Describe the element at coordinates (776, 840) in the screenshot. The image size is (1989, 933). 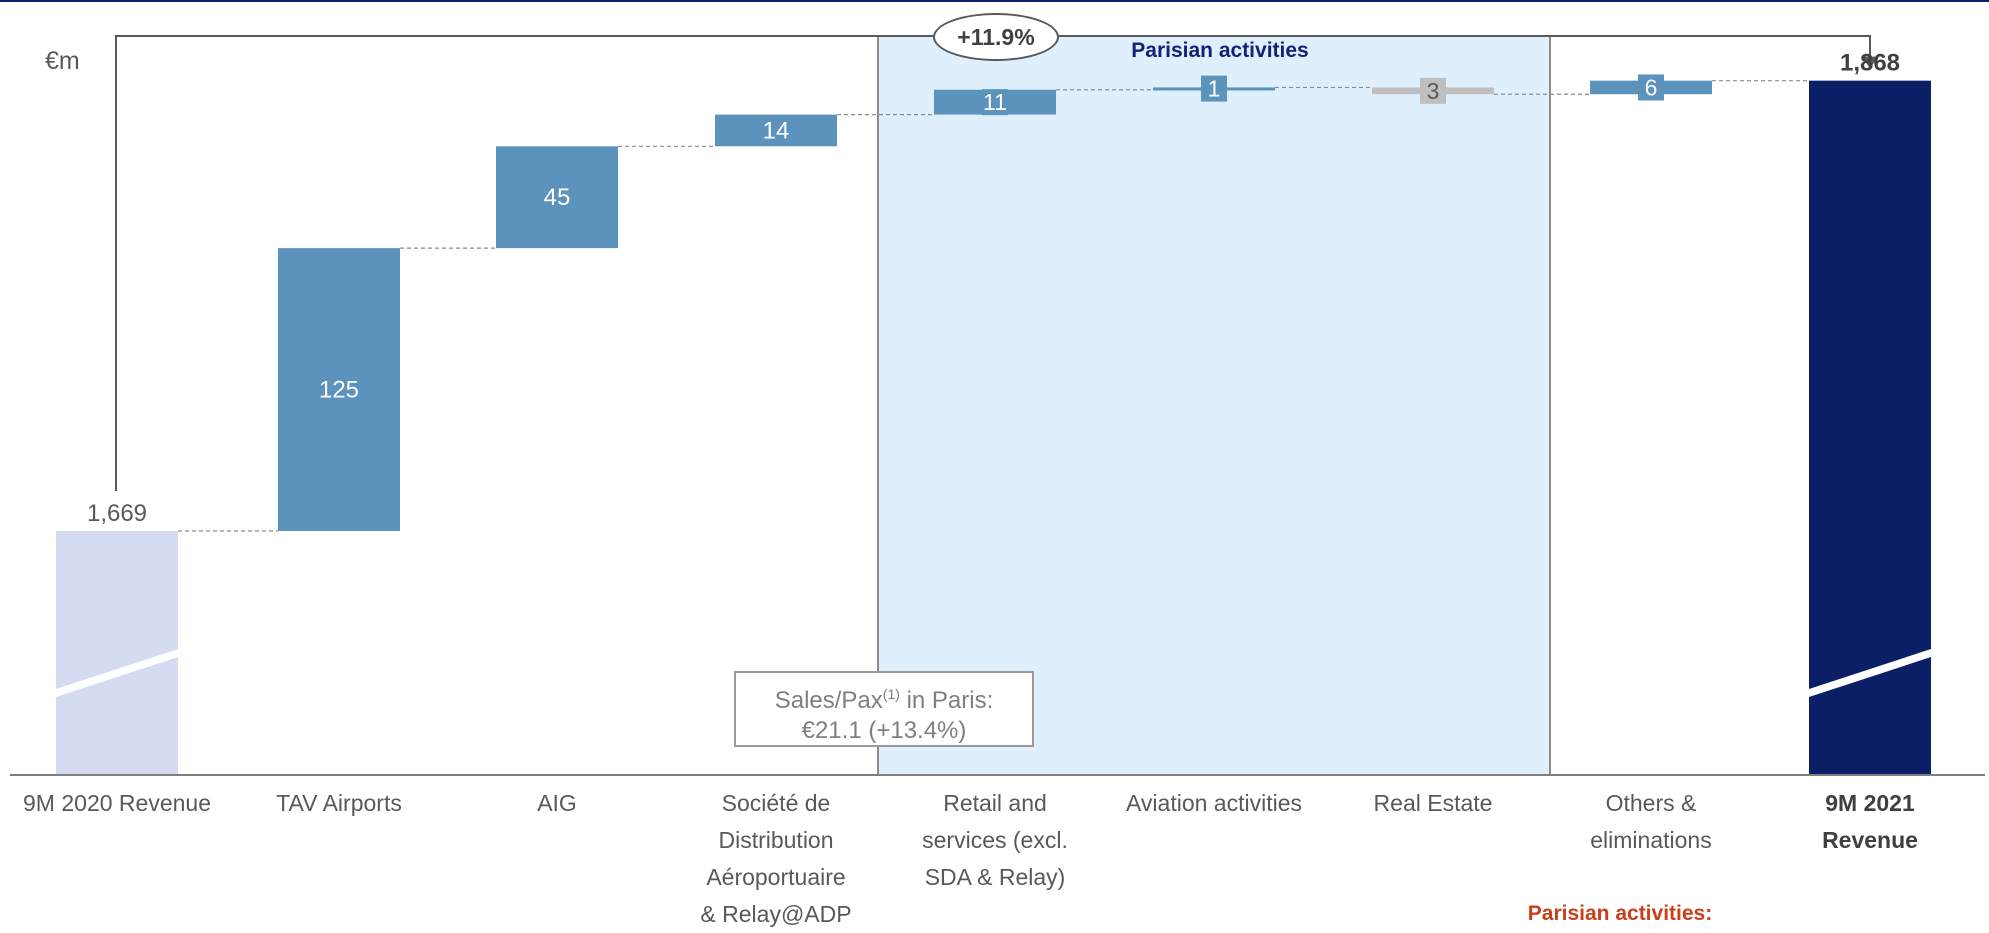
I see `category-label-line: Distribution` at that location.